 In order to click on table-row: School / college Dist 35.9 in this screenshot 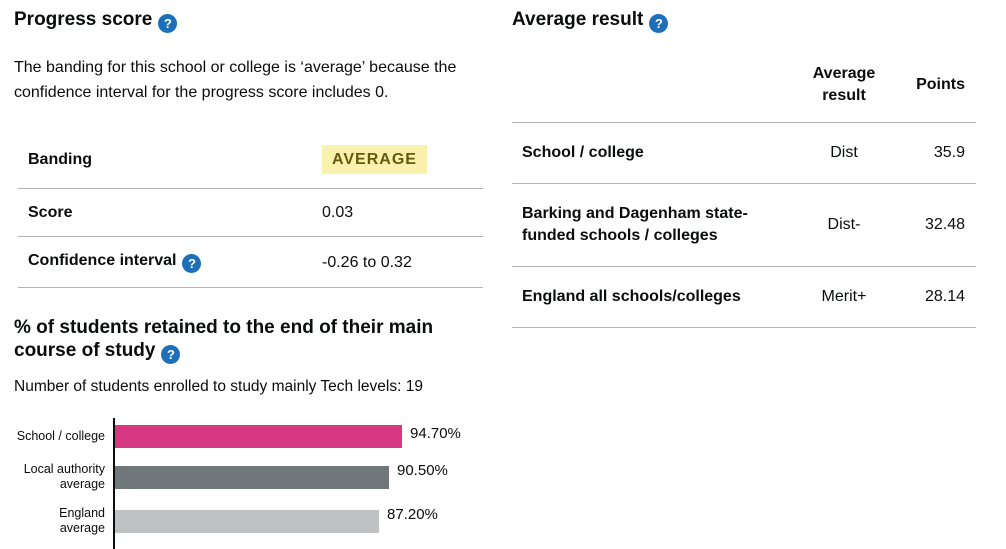, I will do `click(744, 153)`.